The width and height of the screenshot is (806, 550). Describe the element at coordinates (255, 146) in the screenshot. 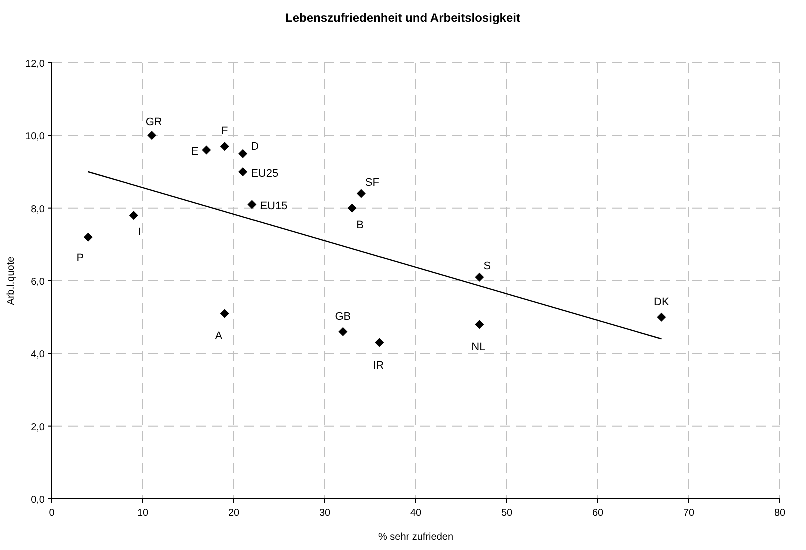

I see `data-label: D` at that location.